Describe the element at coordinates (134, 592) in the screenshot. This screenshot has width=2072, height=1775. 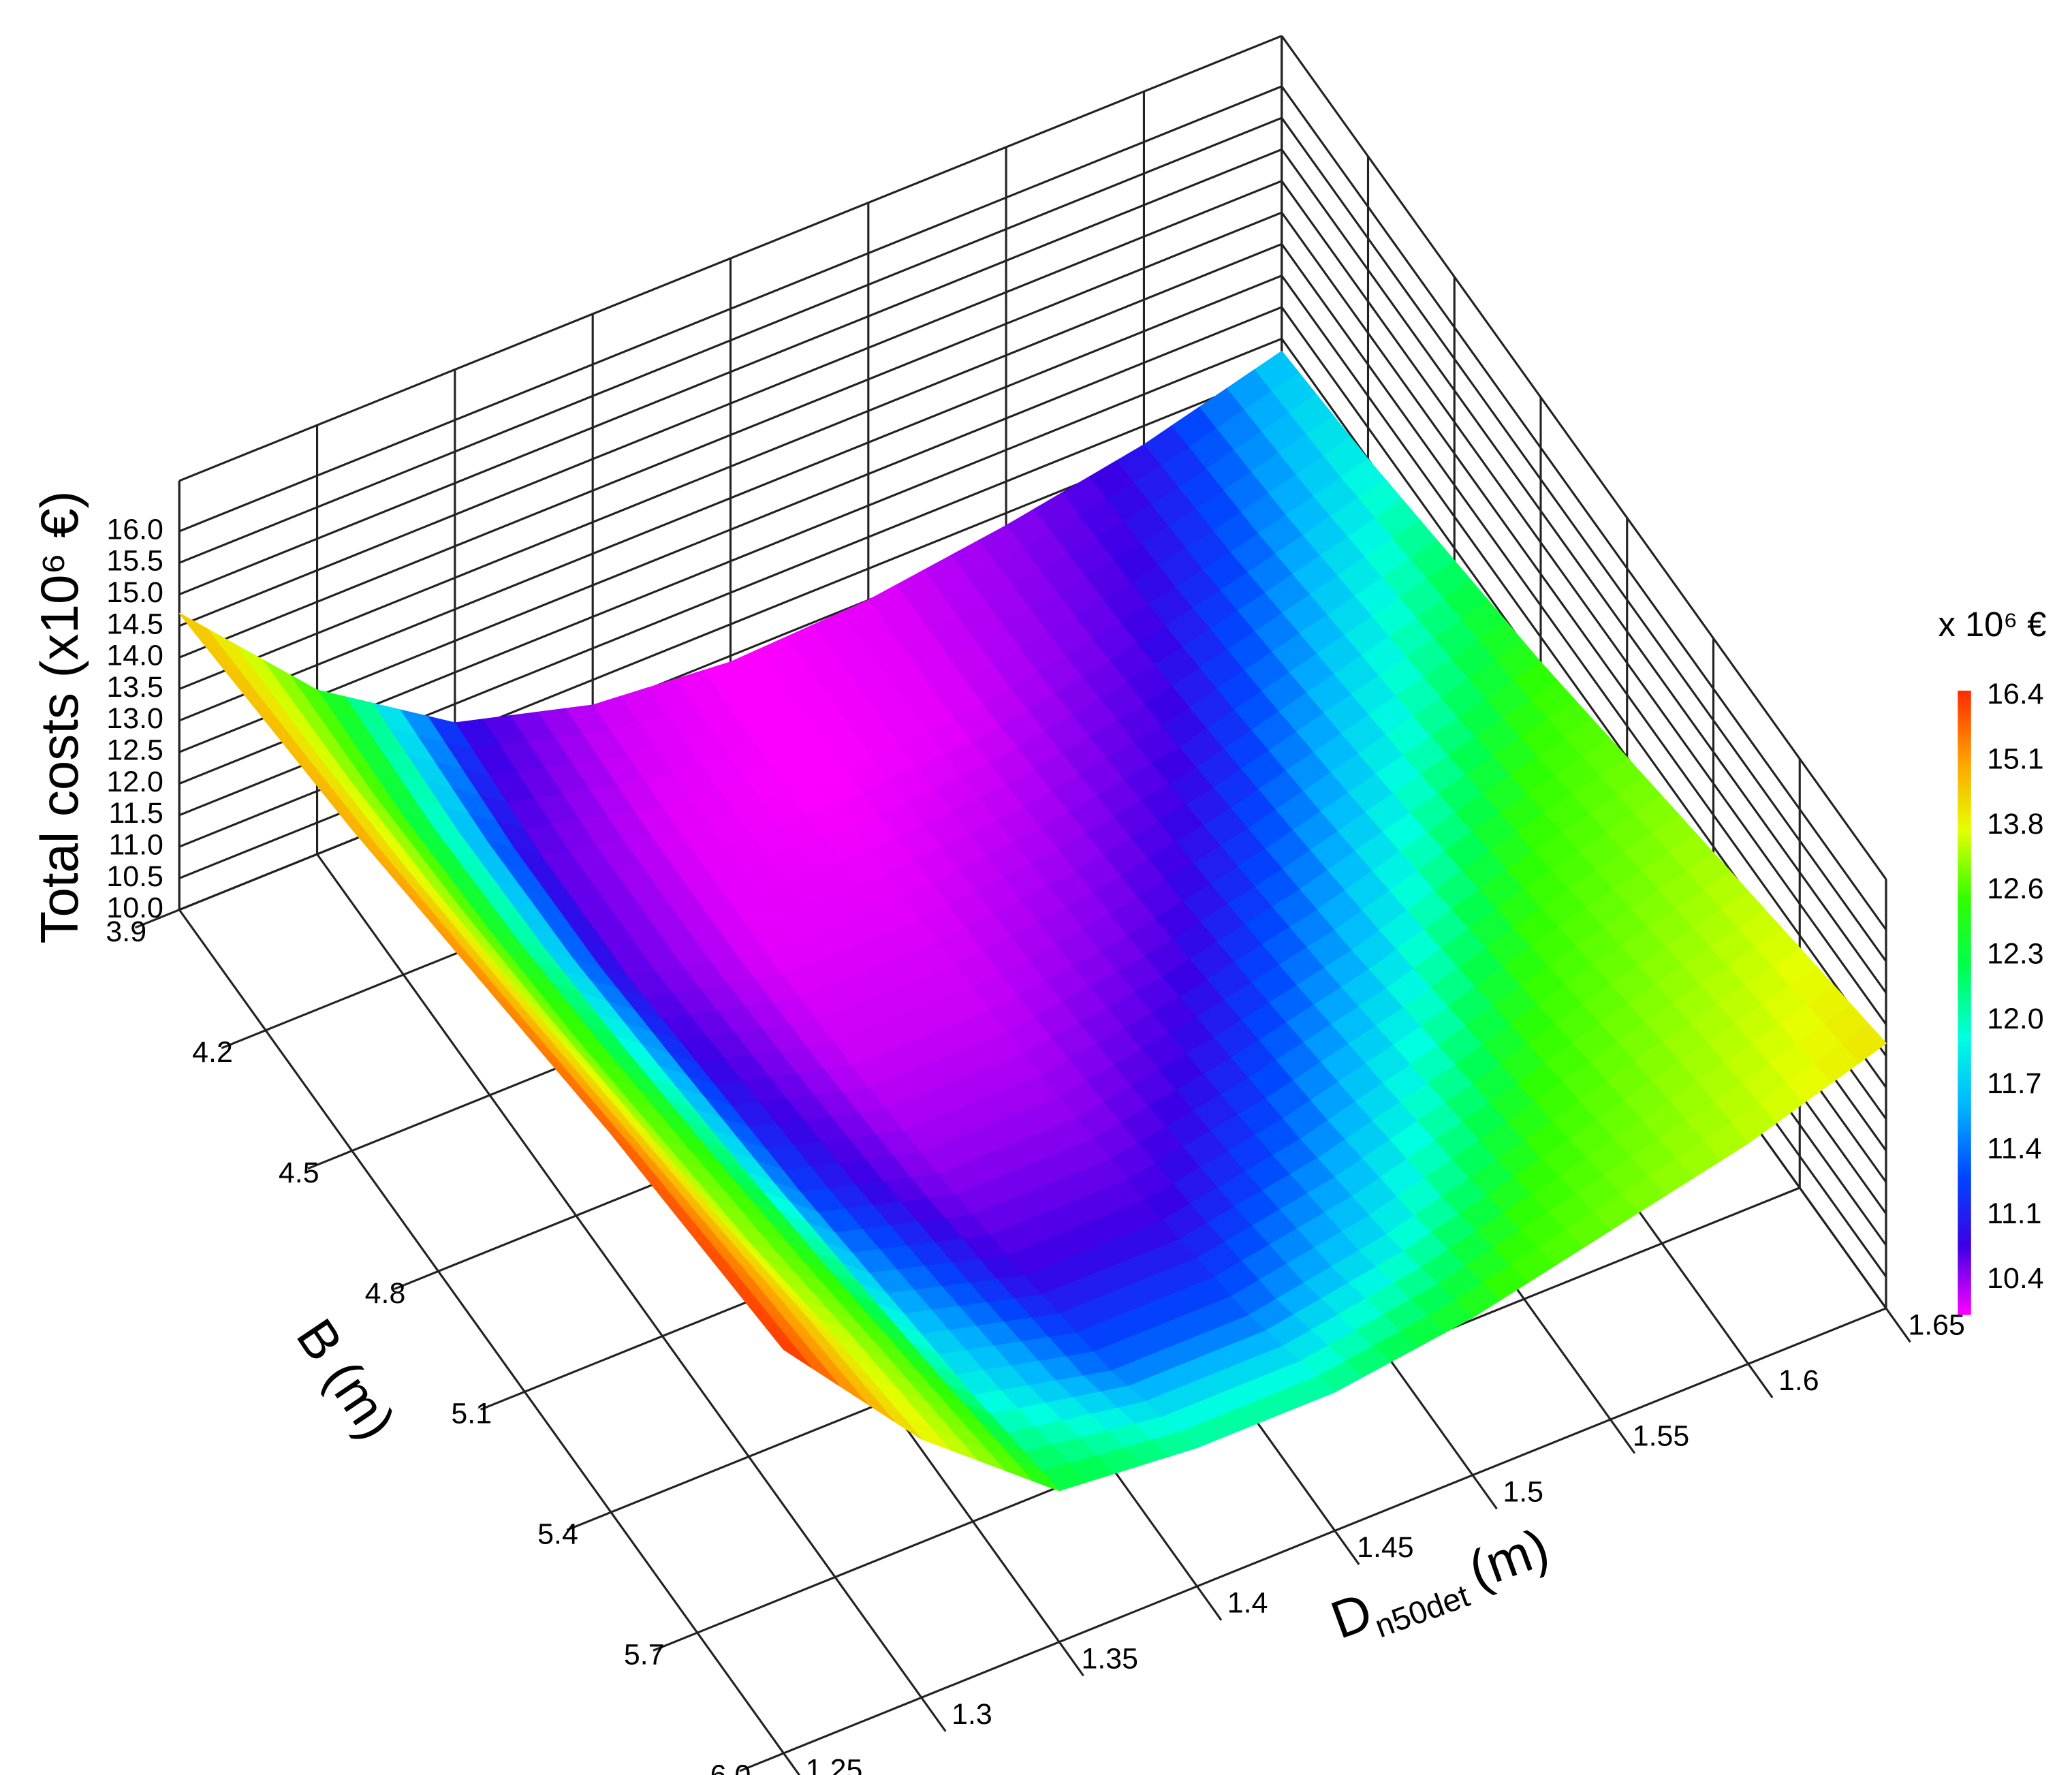
I see `z-tick-label: 15.0` at that location.